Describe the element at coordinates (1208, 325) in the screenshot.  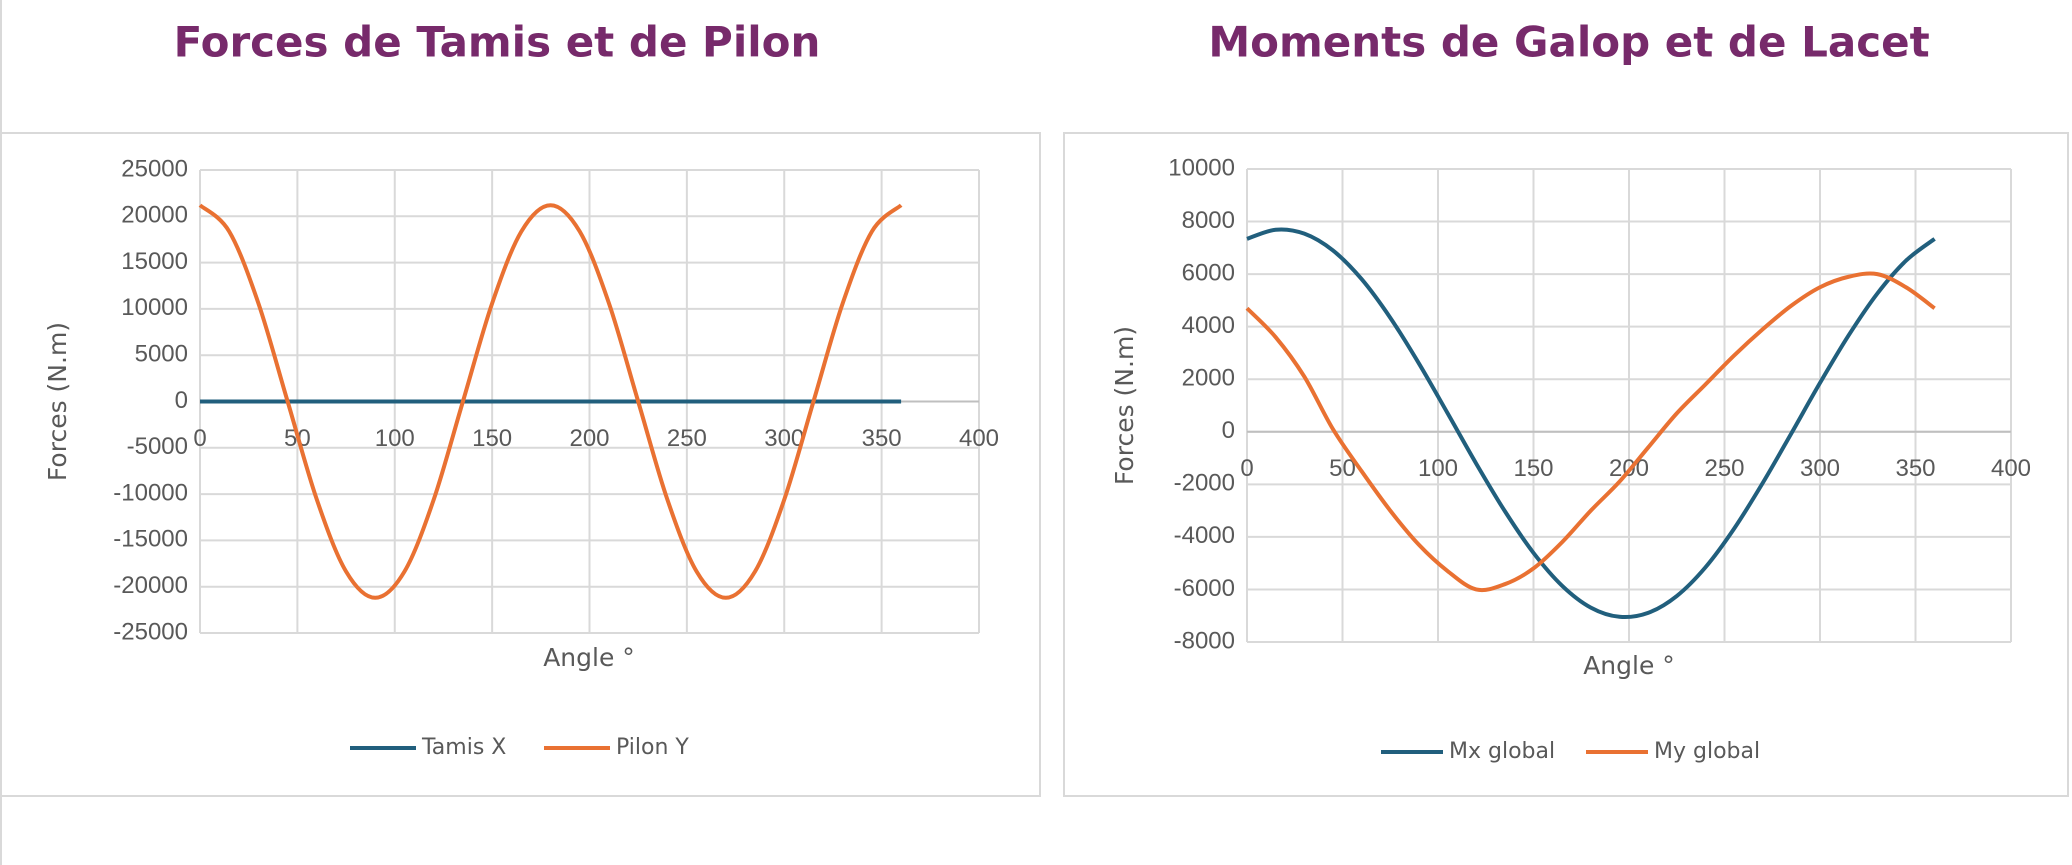
I see `y-tick-label: 4000` at that location.